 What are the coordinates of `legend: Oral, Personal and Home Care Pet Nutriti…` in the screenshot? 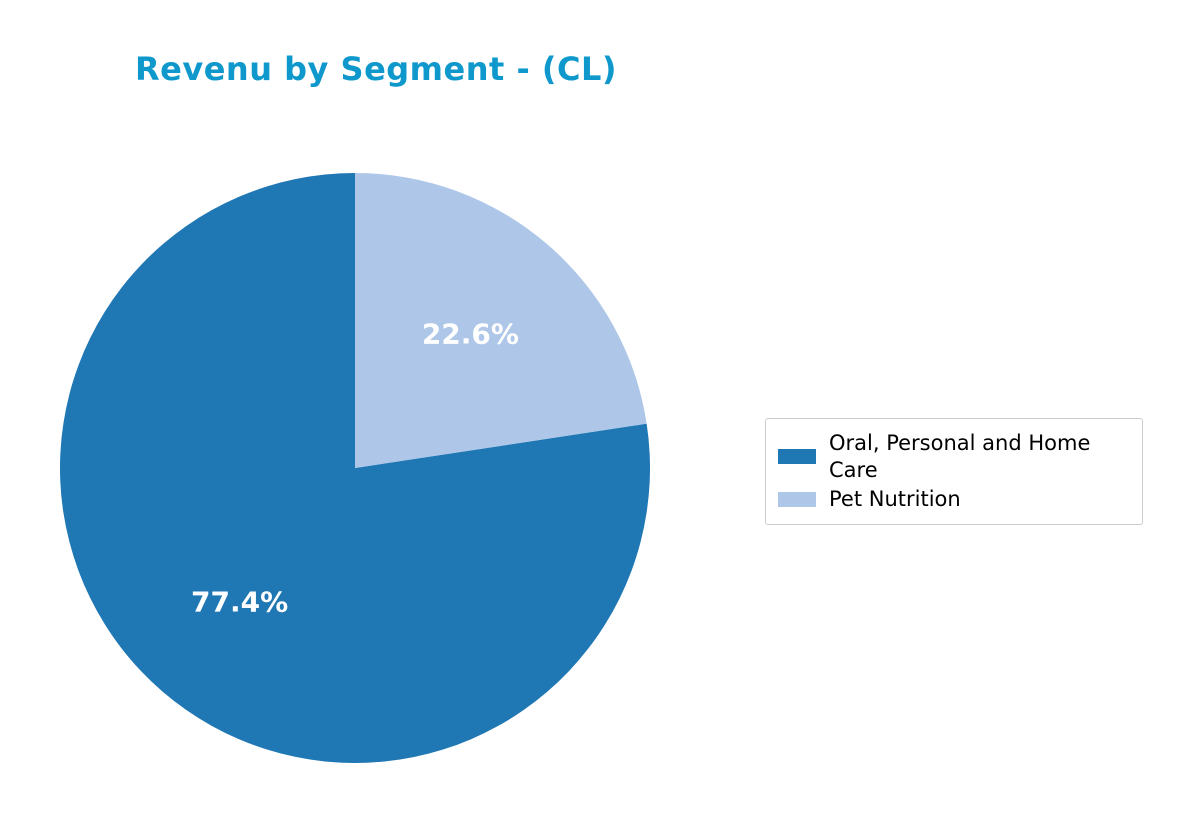 It's located at (954, 471).